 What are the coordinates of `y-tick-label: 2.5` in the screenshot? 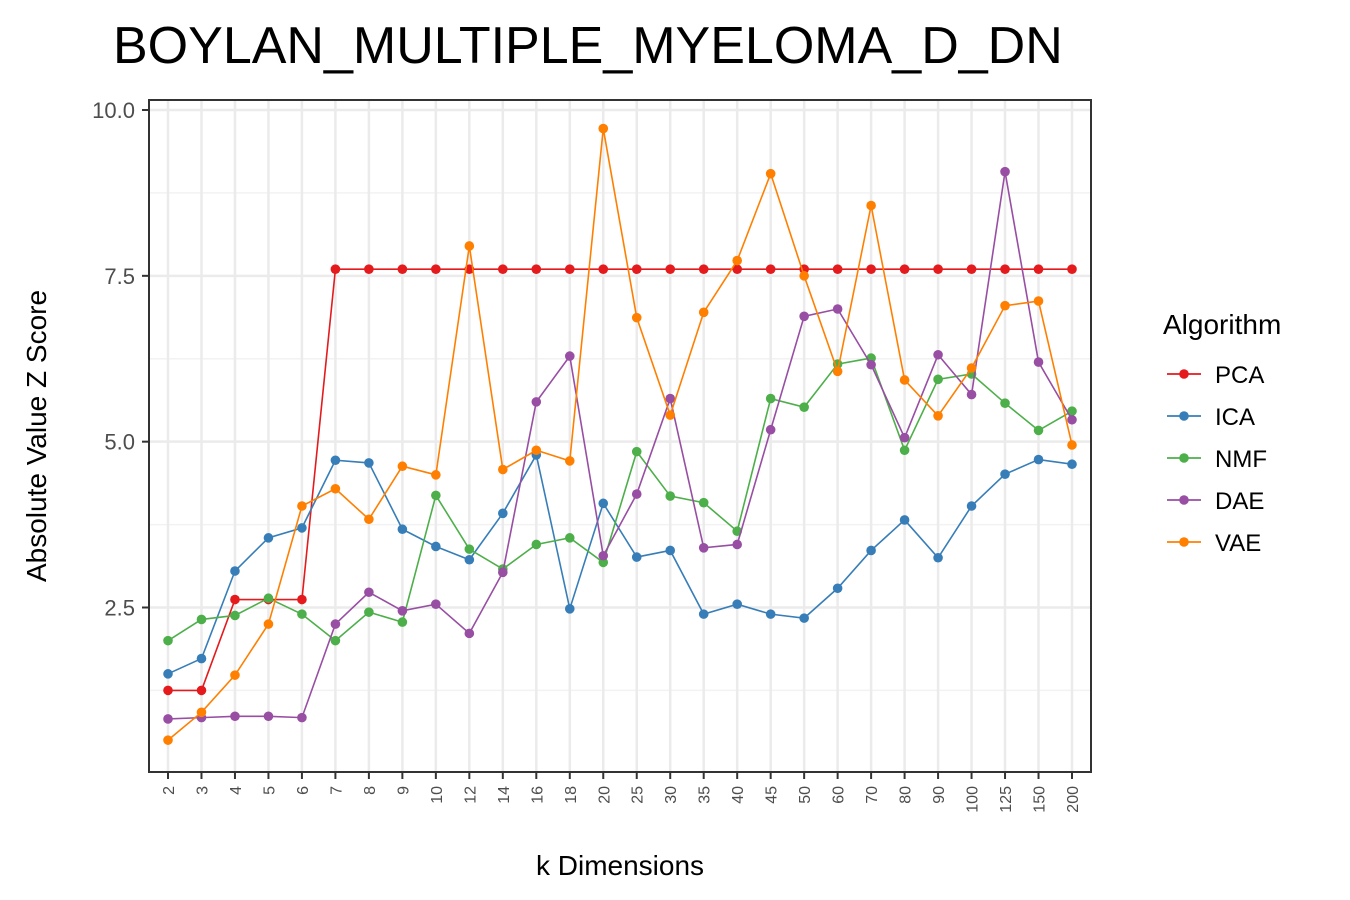 It's located at (119, 608).